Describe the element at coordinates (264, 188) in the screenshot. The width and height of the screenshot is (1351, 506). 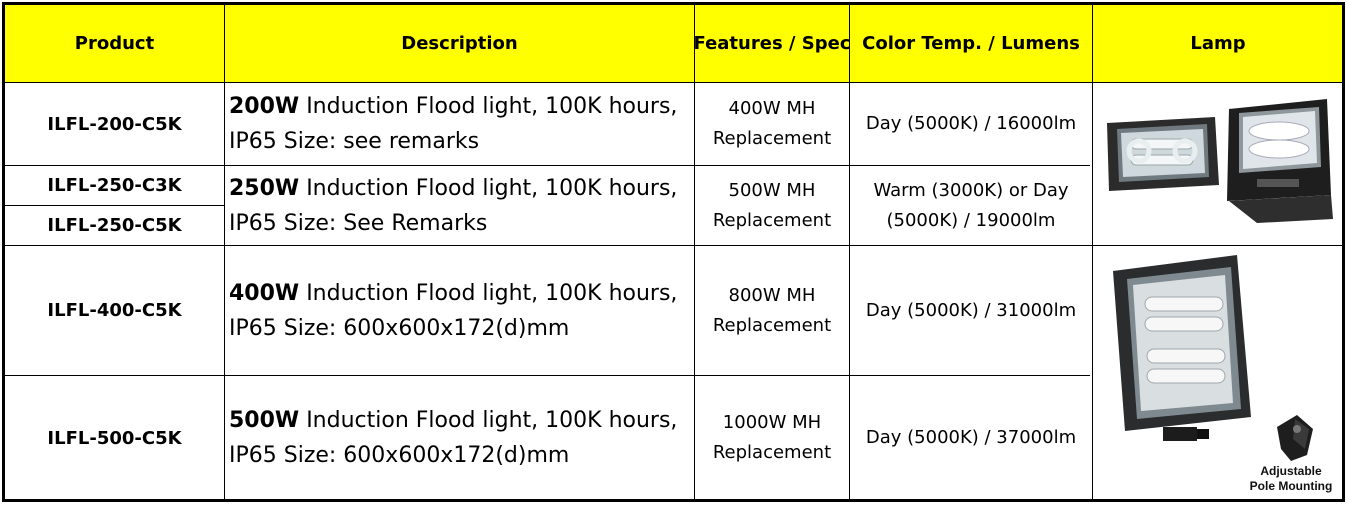
I see `wattage: 250W` at that location.